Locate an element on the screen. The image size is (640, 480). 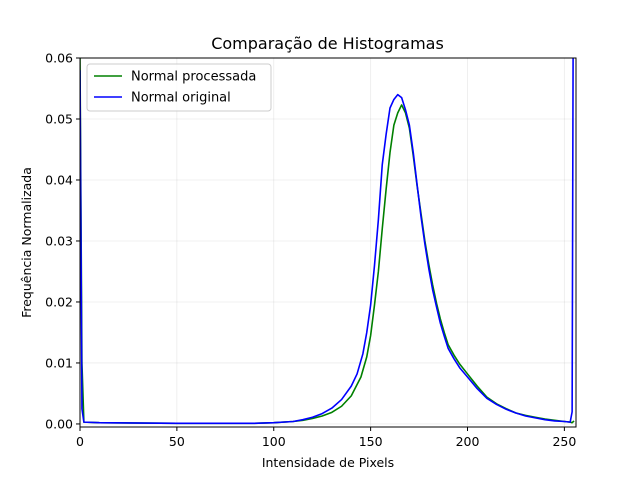
x-axis-label: Intensidade de Pixels is located at coordinates (328, 462).